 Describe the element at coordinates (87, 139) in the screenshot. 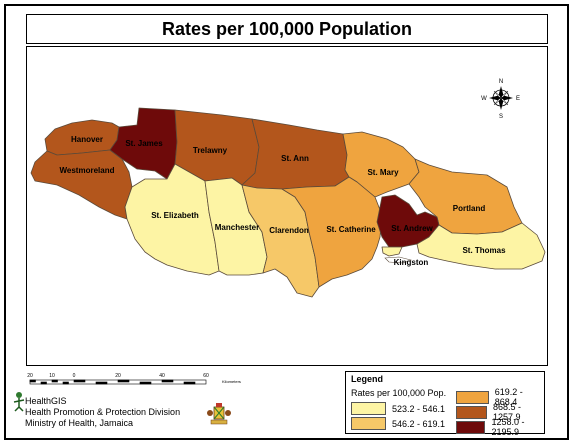

I see `label-hanover: Hanover` at that location.